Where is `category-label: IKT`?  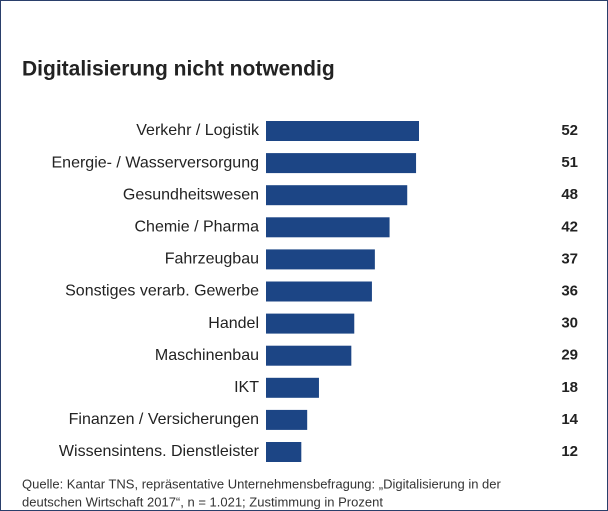
category-label: IKT is located at coordinates (246, 387).